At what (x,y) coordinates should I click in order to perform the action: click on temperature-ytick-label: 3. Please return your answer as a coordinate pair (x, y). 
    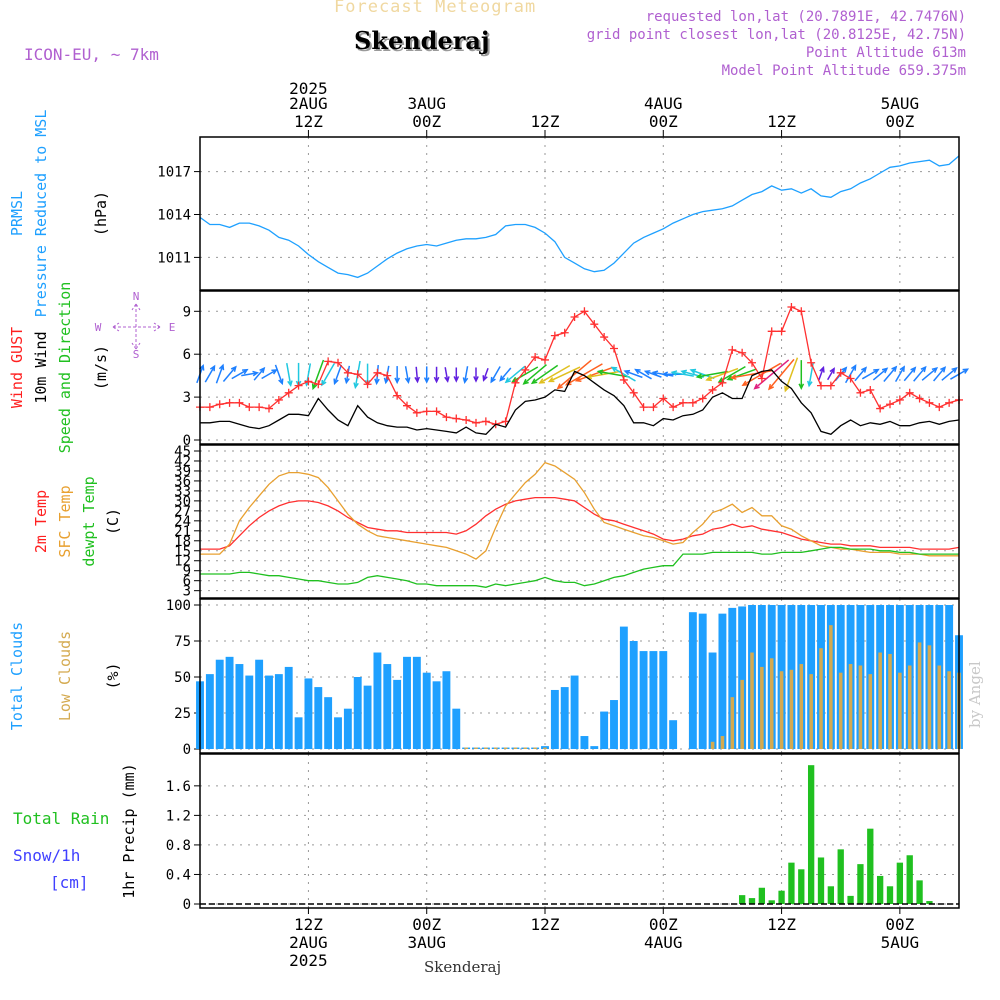
    Looking at the image, I should click on (187, 592).